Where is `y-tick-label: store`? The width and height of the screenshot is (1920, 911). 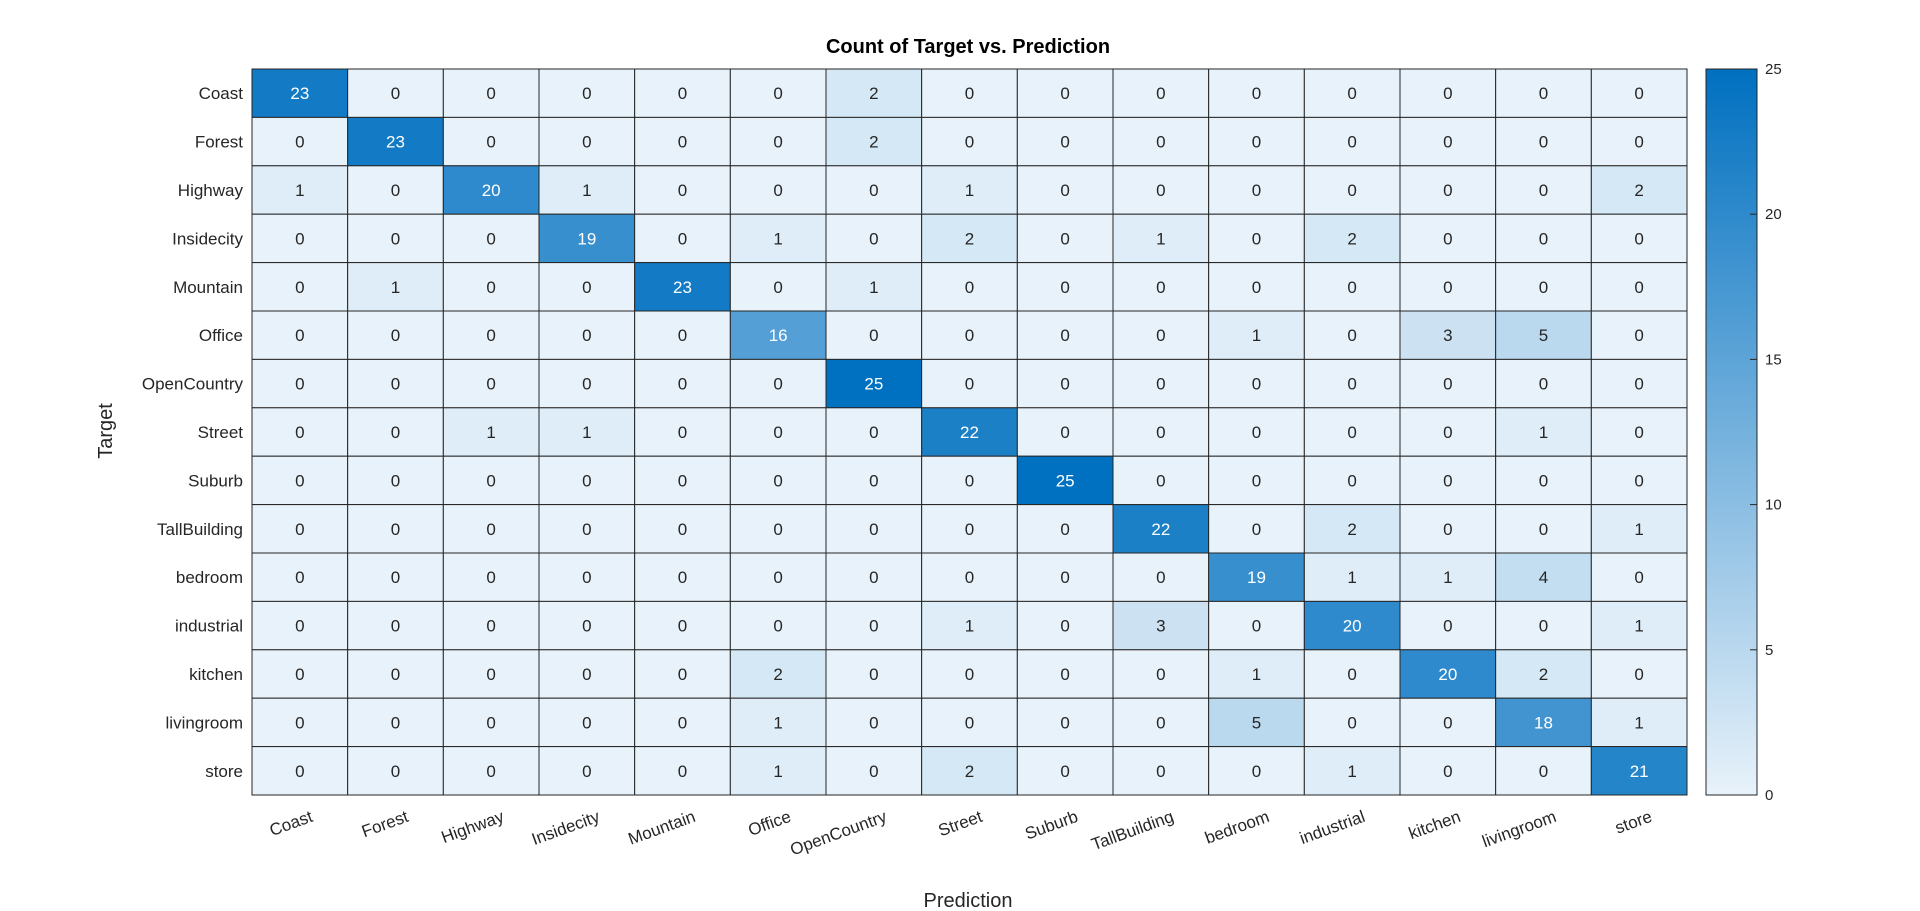 y-tick-label: store is located at coordinates (224, 771).